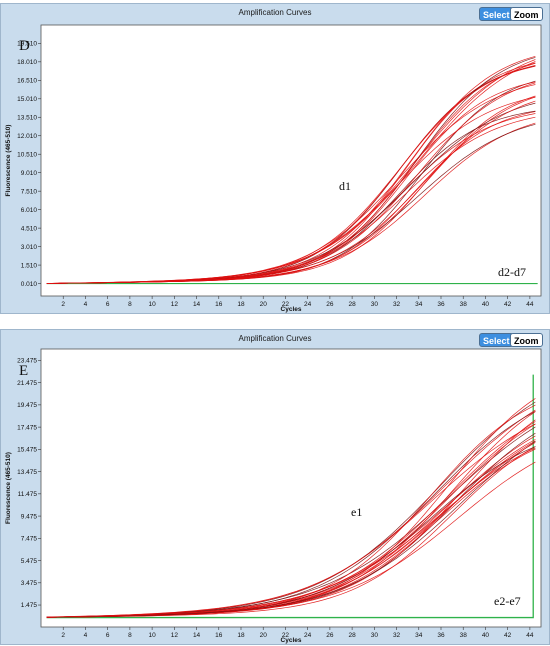  I want to click on y-tick-label: 0.010, so click(29, 284).